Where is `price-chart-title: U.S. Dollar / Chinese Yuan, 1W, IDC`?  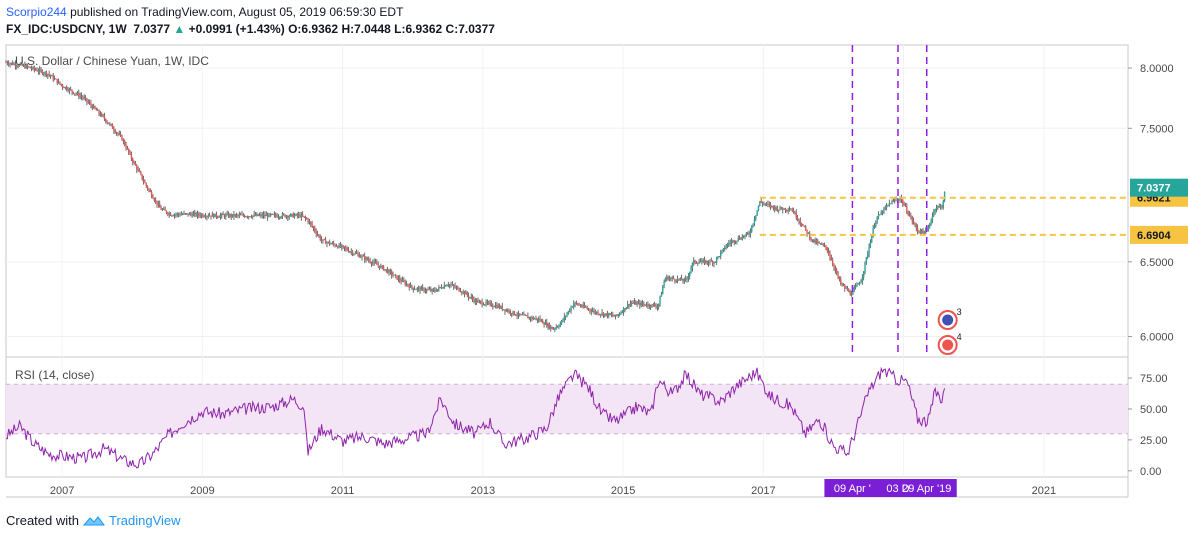
price-chart-title: U.S. Dollar / Chinese Yuan, 1W, IDC is located at coordinates (112, 61).